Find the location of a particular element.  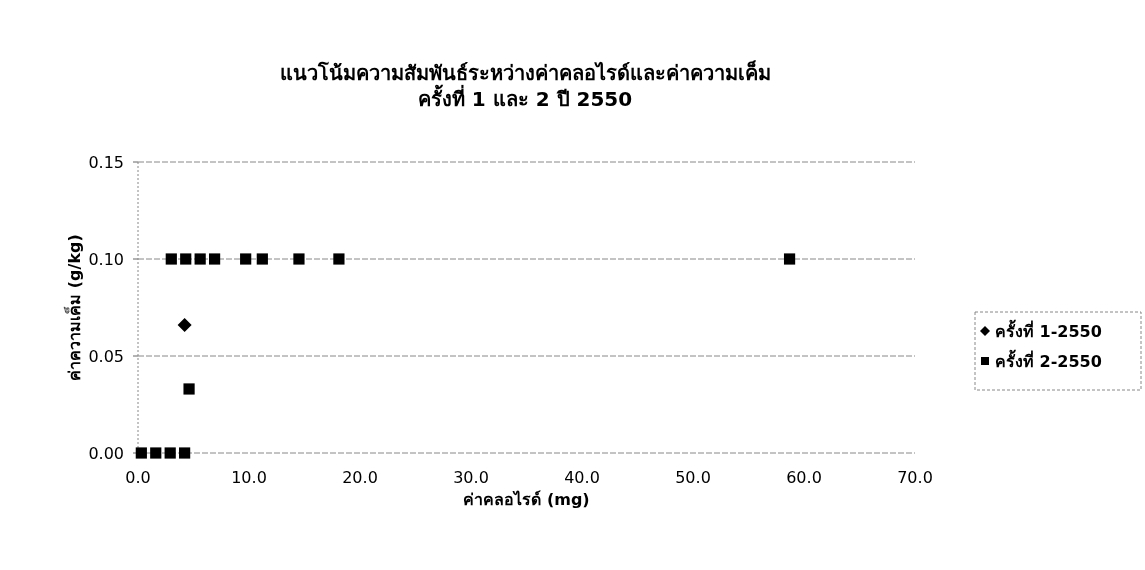

legend-label: ครั้งที่ 1-2550 is located at coordinates (1048, 330).